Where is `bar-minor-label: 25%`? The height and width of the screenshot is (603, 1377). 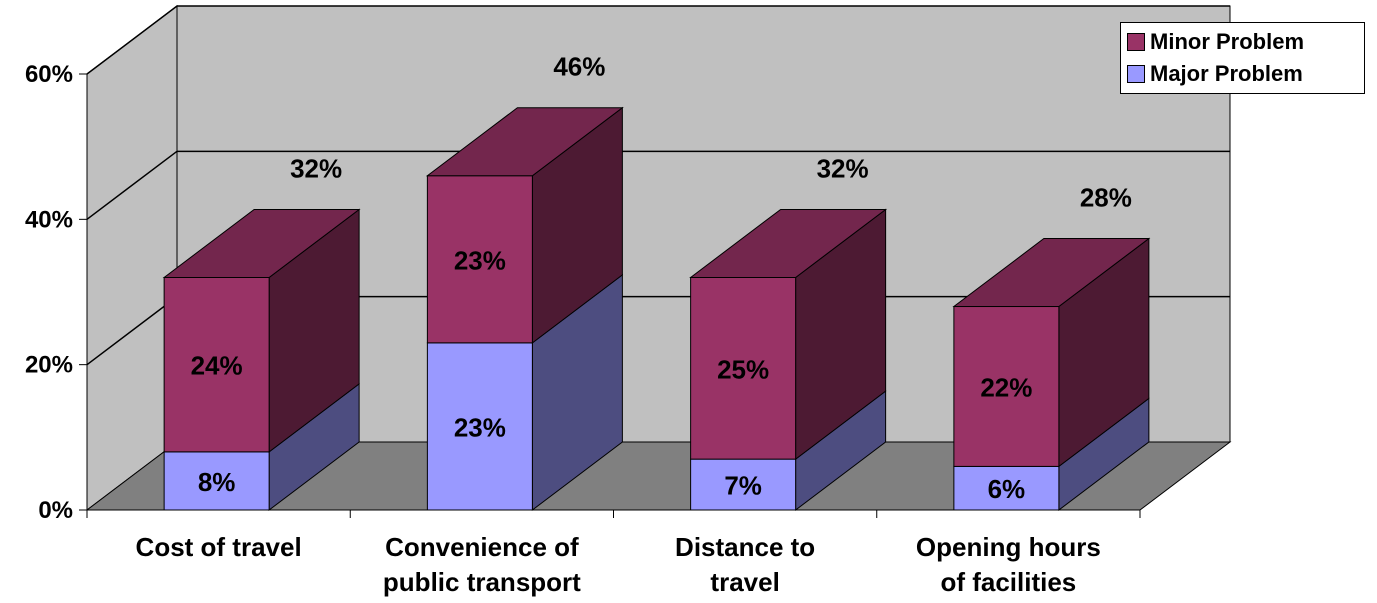
bar-minor-label: 25% is located at coordinates (743, 369).